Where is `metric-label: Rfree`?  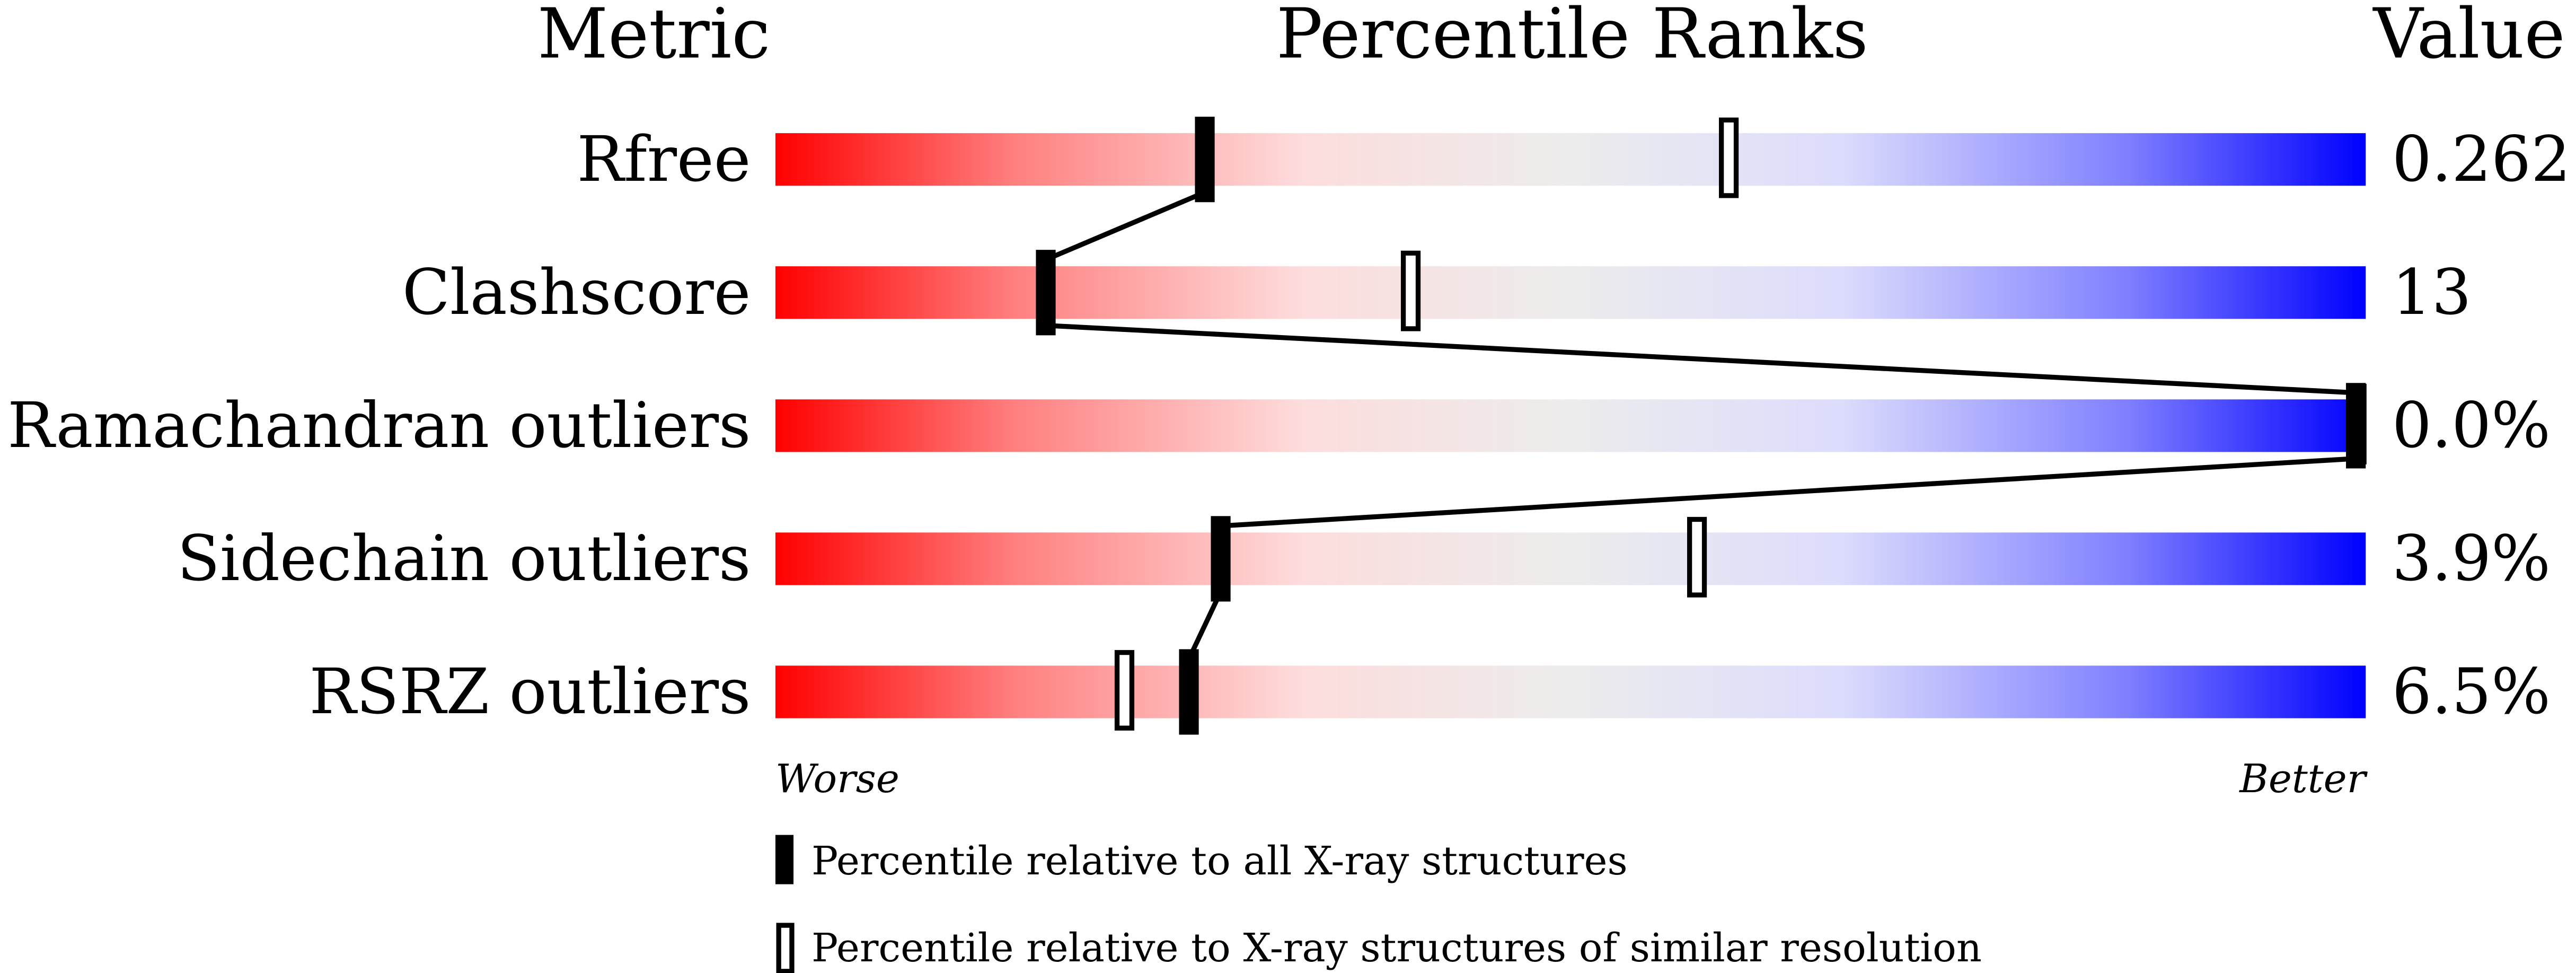
metric-label: Rfree is located at coordinates (664, 159).